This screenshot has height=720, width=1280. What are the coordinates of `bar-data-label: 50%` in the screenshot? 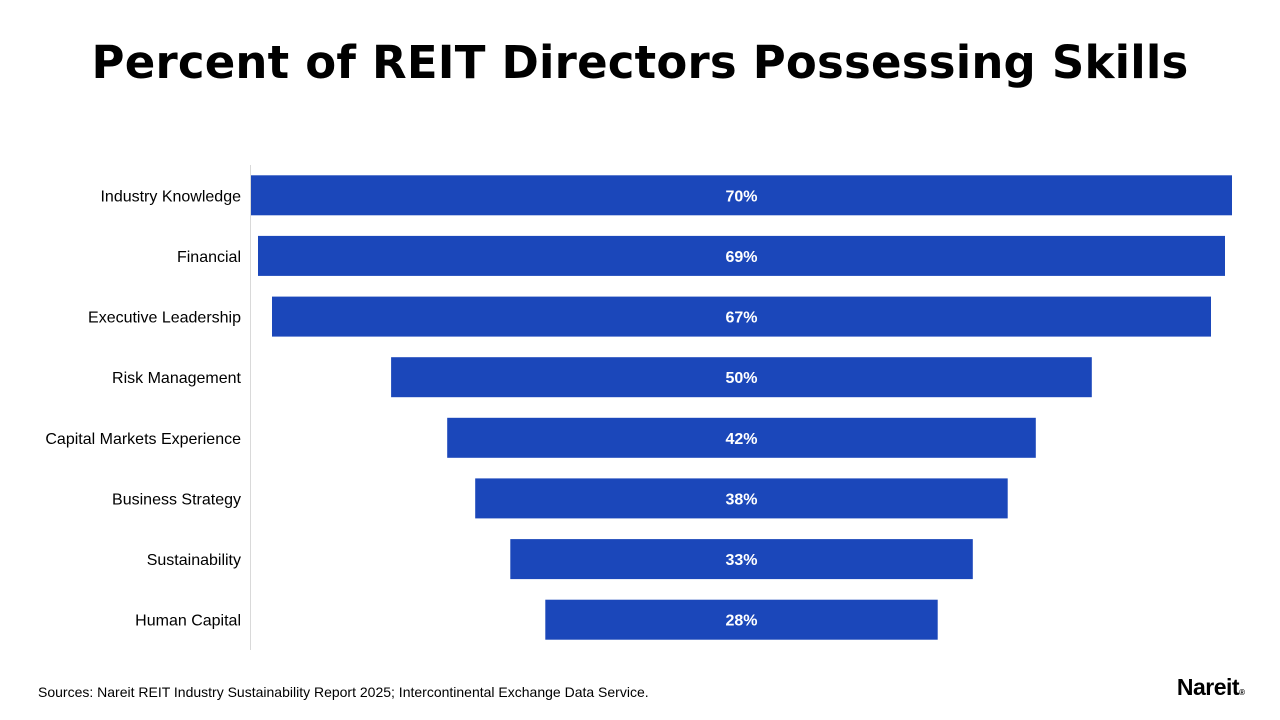 It's located at (741, 378).